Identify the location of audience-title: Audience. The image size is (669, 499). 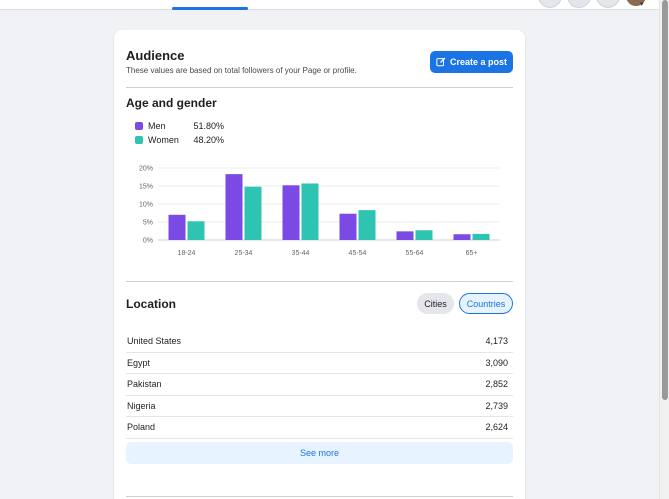
(155, 55).